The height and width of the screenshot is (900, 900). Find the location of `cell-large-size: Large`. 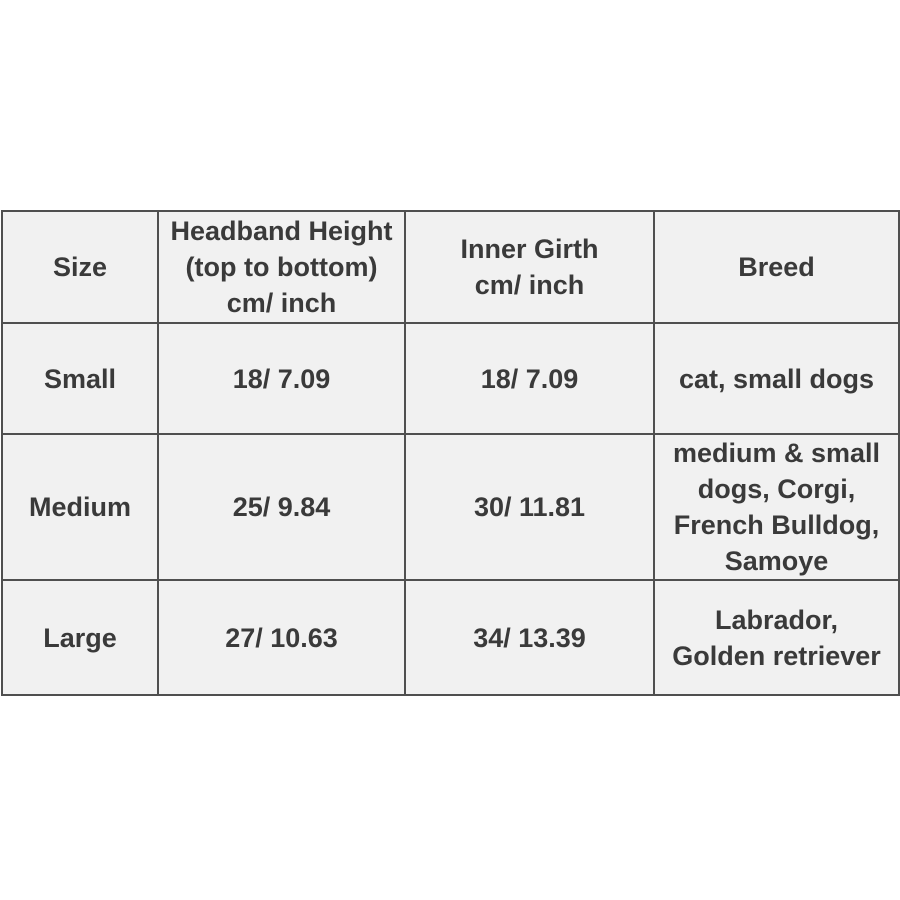

cell-large-size: Large is located at coordinates (80, 637).